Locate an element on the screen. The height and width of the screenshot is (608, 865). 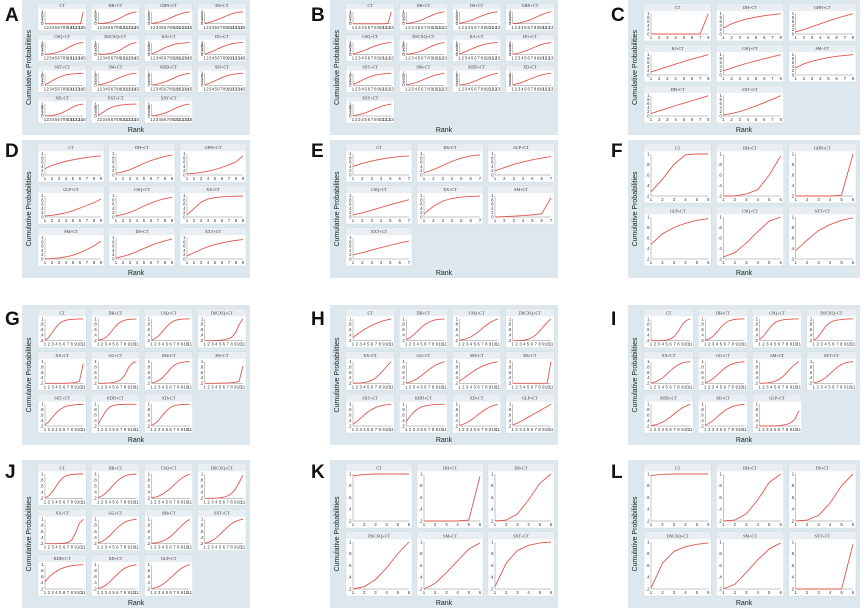
mini-plot-title: DH+CT is located at coordinates (750, 7).